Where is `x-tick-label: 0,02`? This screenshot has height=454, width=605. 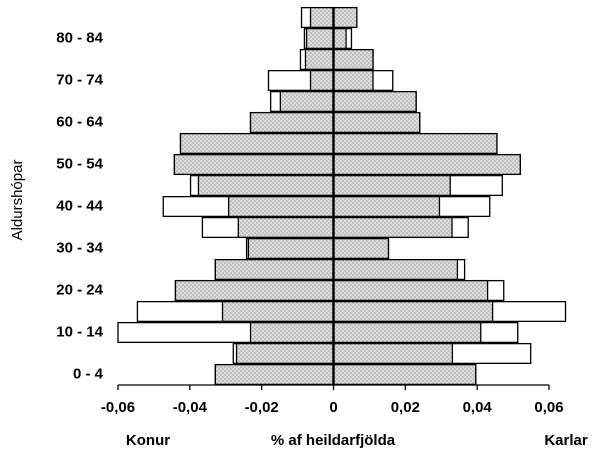
x-tick-label: 0,02 is located at coordinates (405, 407).